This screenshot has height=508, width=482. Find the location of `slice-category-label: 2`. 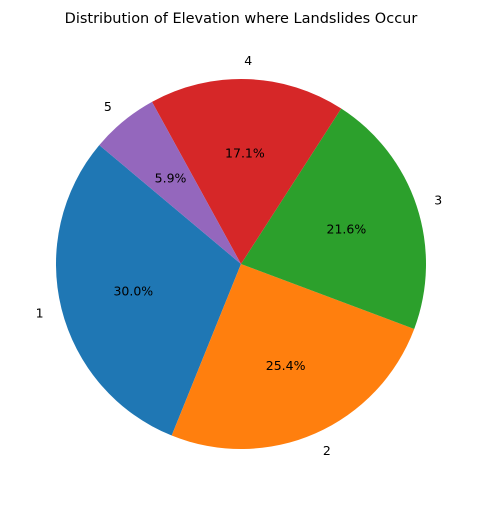

slice-category-label: 2 is located at coordinates (327, 450).